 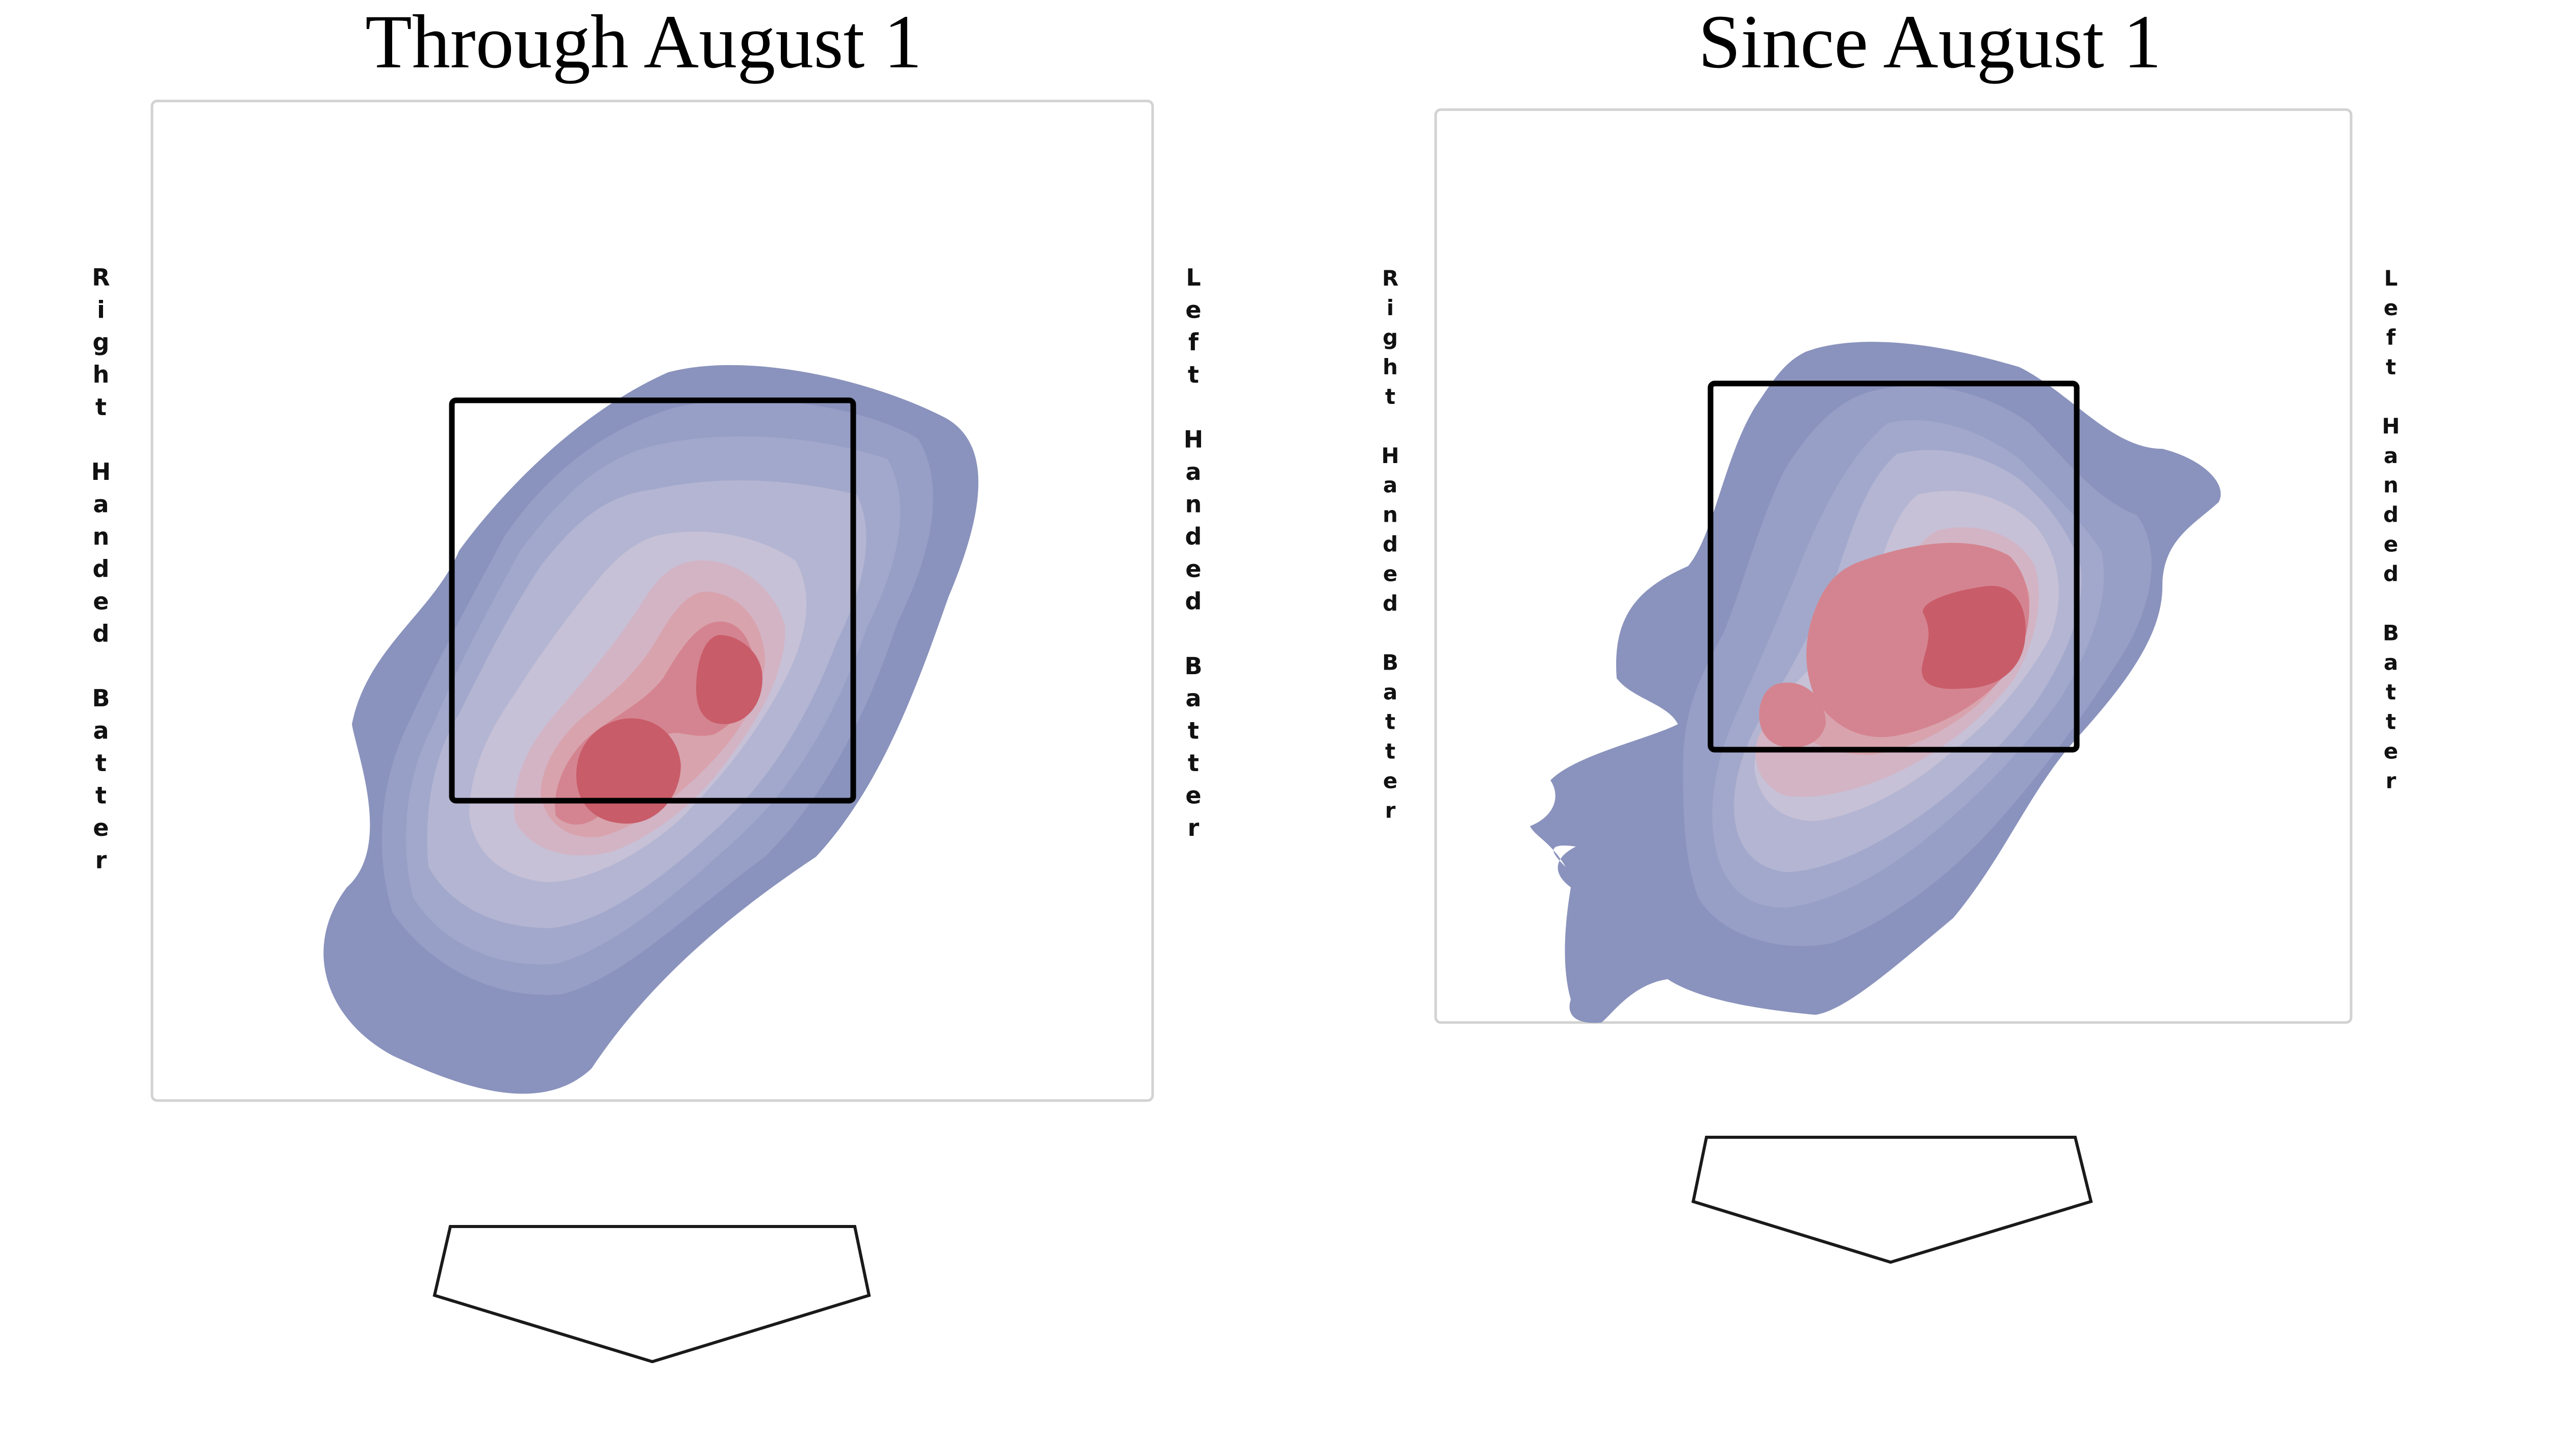 I want to click on panel-title: Through August 1, so click(x=643, y=42).